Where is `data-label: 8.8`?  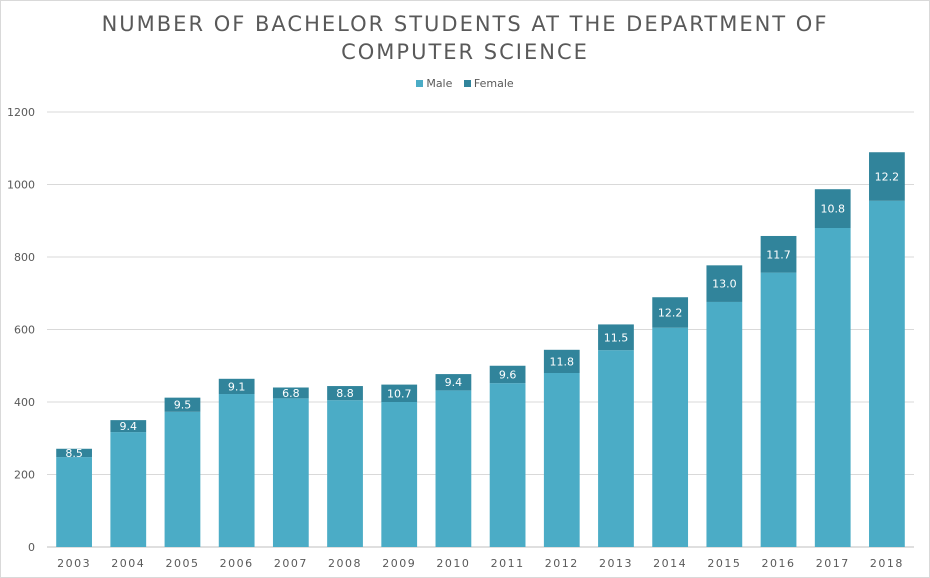
data-label: 8.8 is located at coordinates (345, 393).